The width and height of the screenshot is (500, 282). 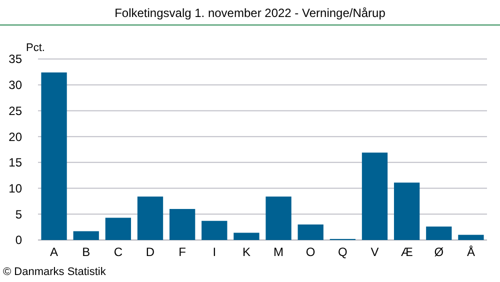 What do you see at coordinates (439, 252) in the screenshot?
I see `x-tick-label: Ø` at bounding box center [439, 252].